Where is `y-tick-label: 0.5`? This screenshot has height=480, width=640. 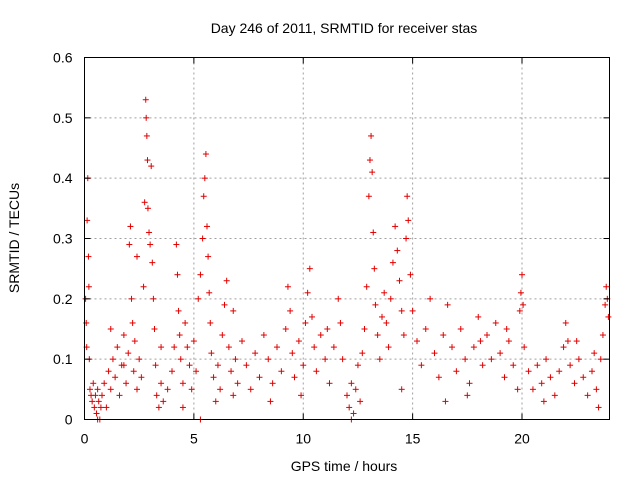
y-tick-label: 0.5 is located at coordinates (63, 118).